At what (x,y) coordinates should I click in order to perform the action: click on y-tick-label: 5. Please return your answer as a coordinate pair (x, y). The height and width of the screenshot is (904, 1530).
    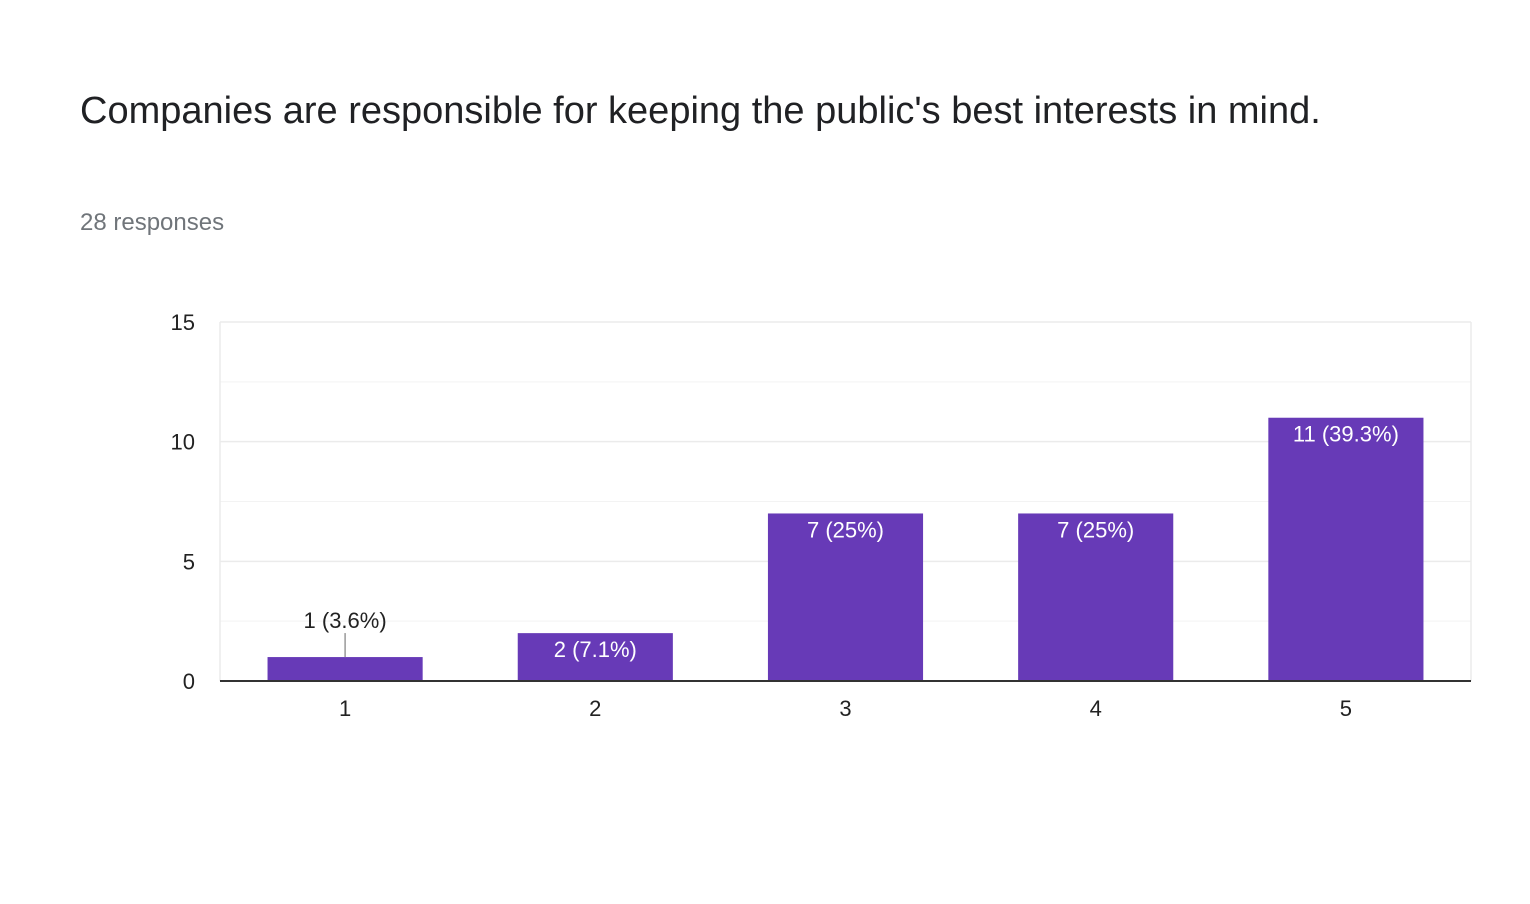
    Looking at the image, I should click on (189, 561).